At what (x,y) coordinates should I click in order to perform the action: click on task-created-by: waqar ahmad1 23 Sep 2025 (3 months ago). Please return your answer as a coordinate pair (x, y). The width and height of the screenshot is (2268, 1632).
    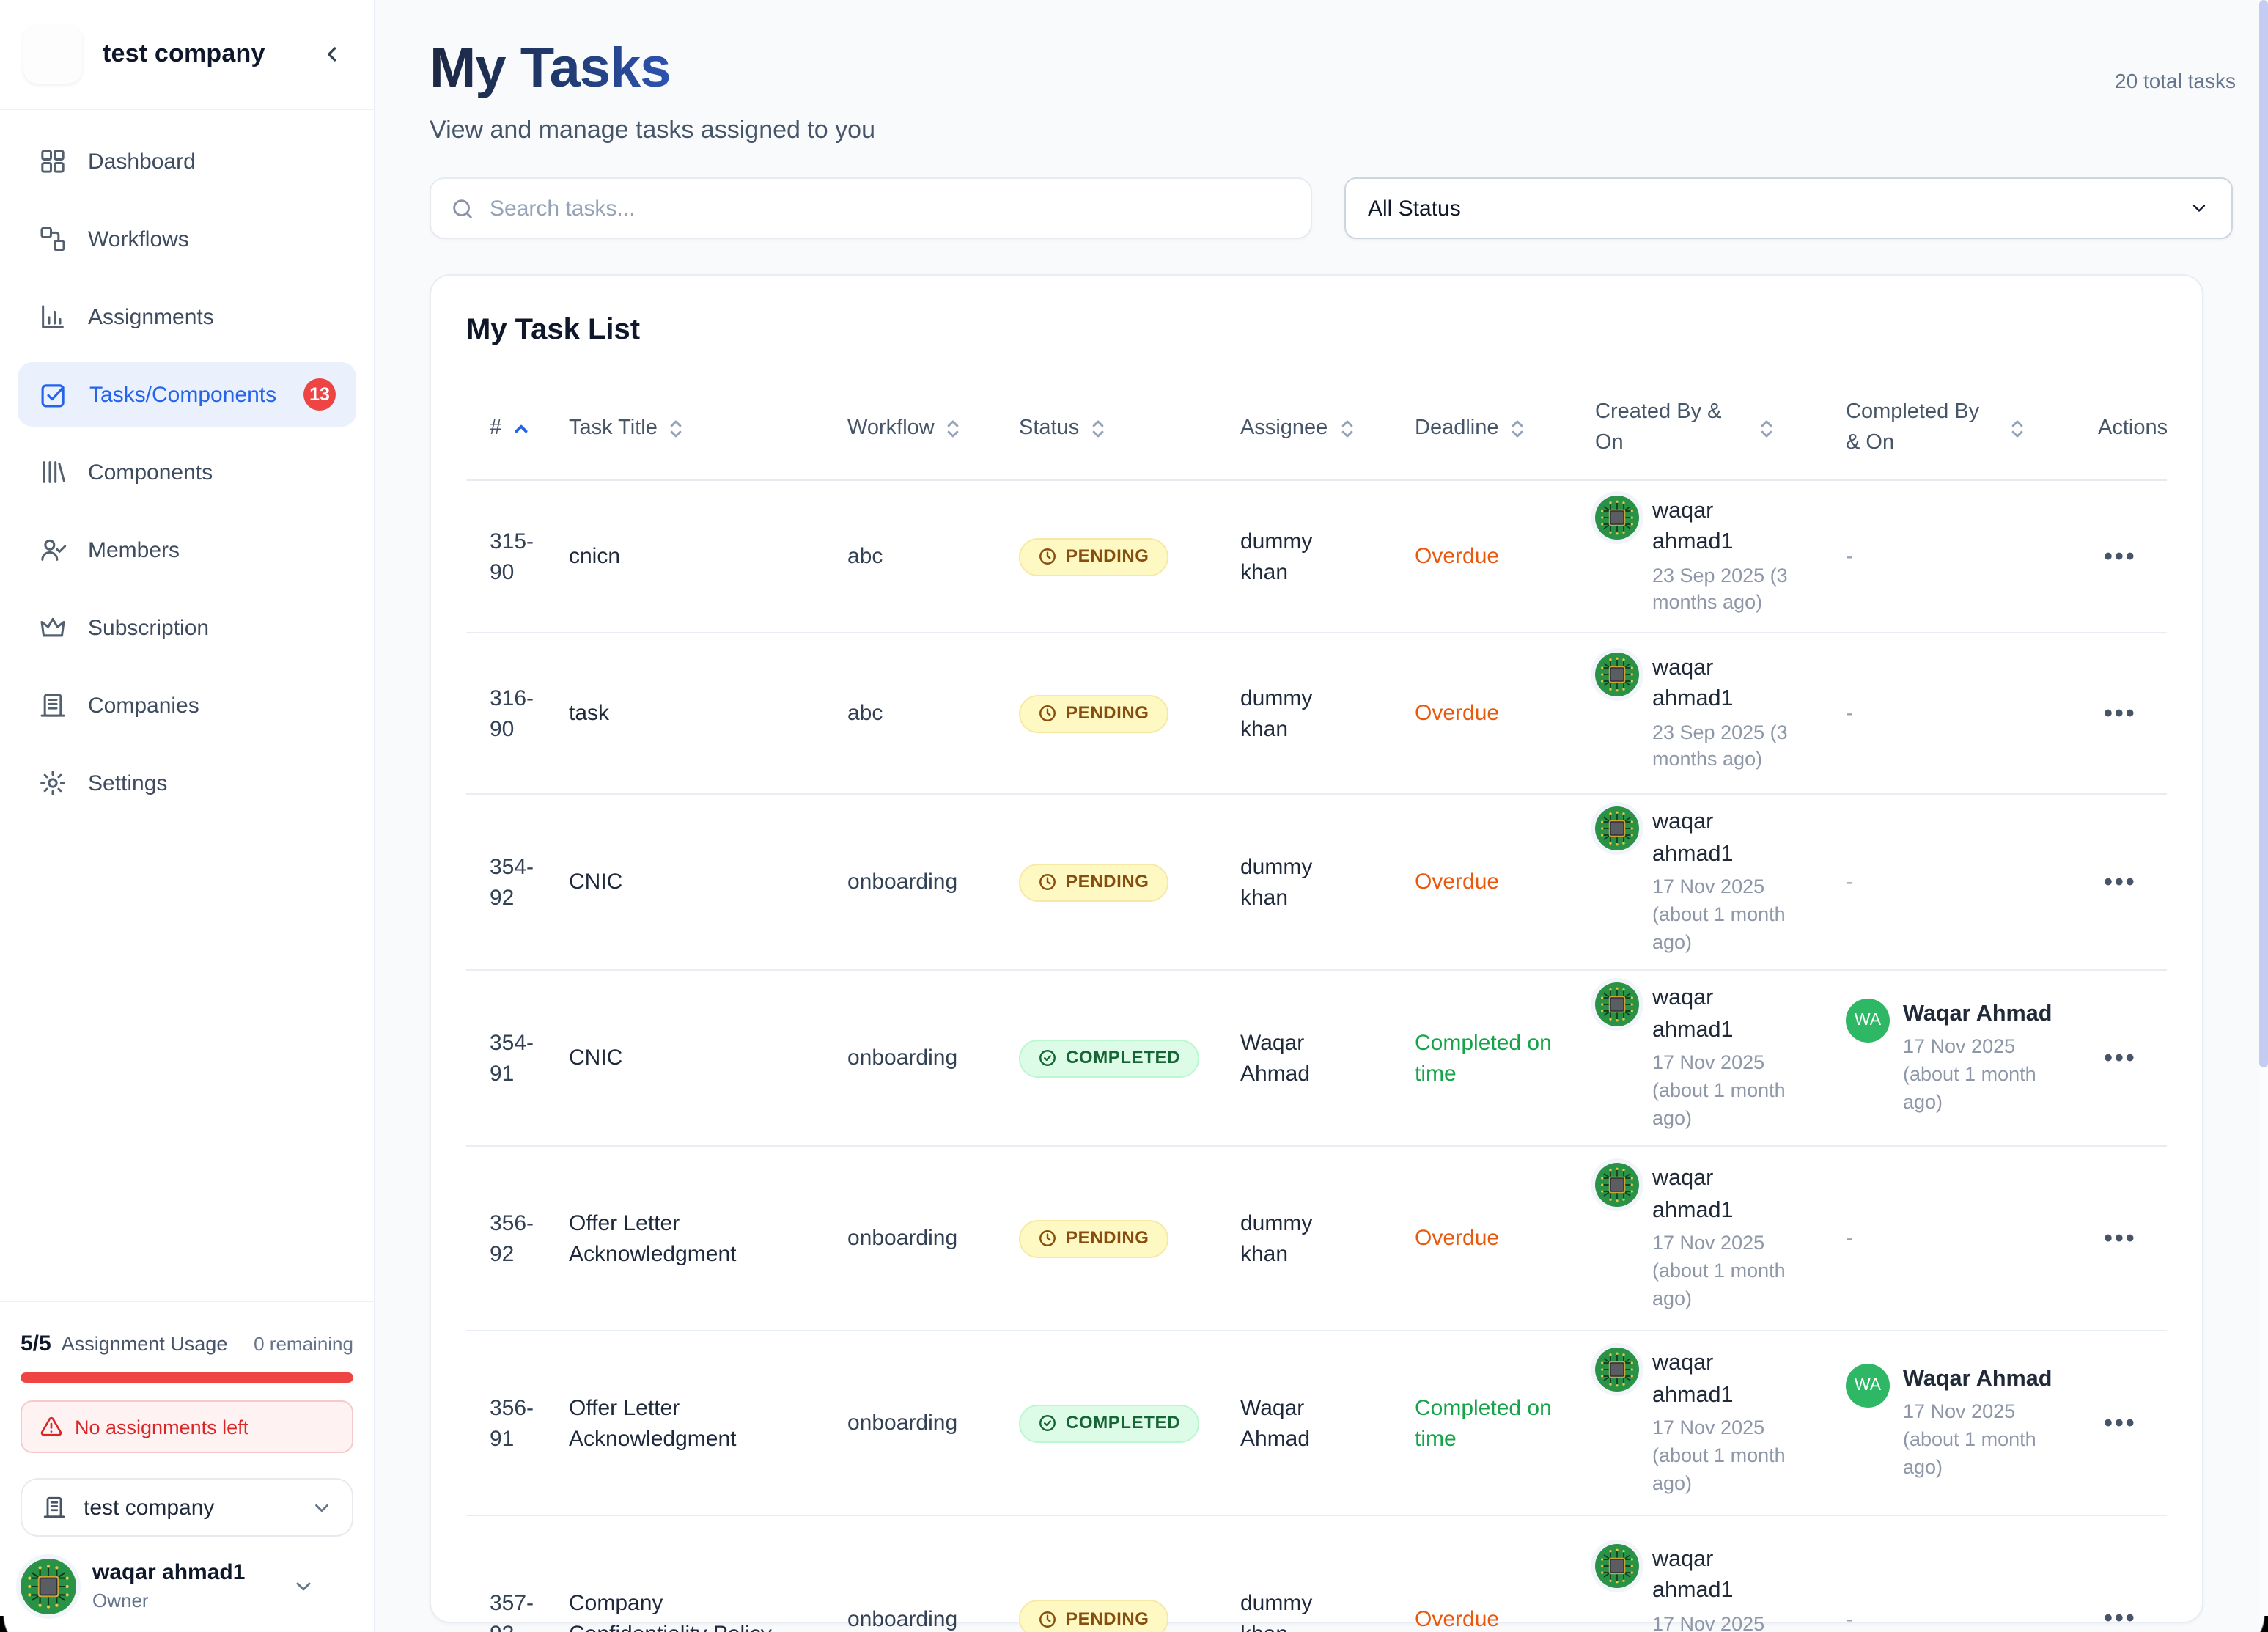
    Looking at the image, I should click on (1720, 713).